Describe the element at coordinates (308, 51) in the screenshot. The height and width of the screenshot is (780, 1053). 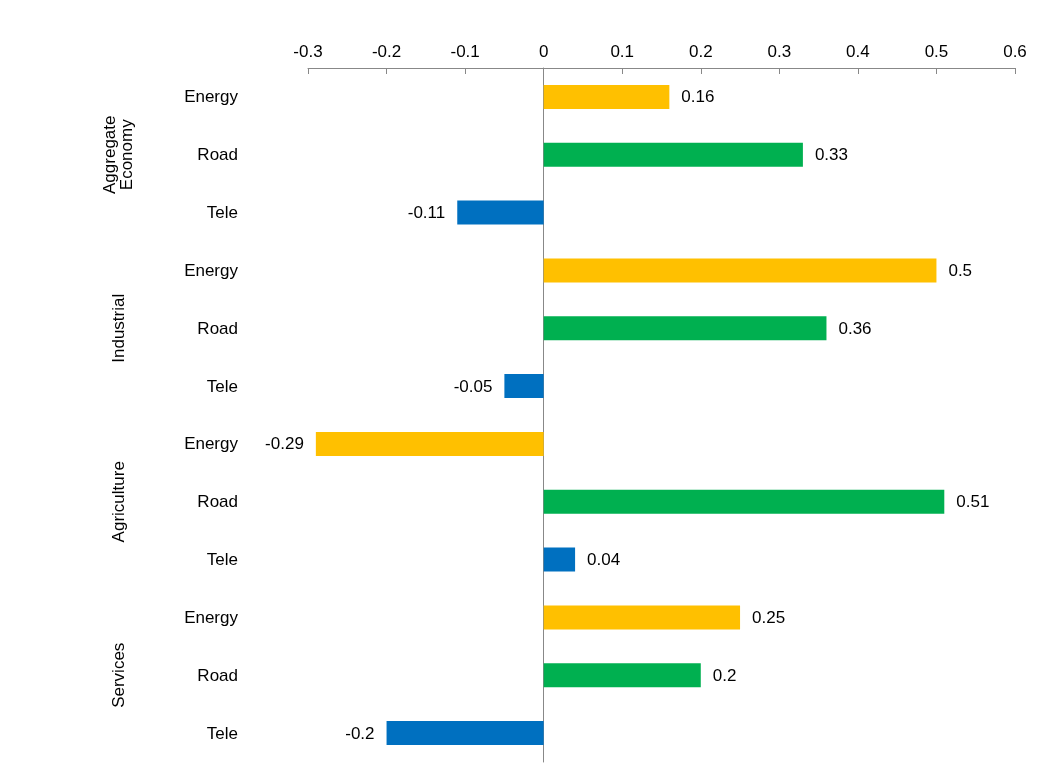
I see `x-tick-label: -0.3` at that location.